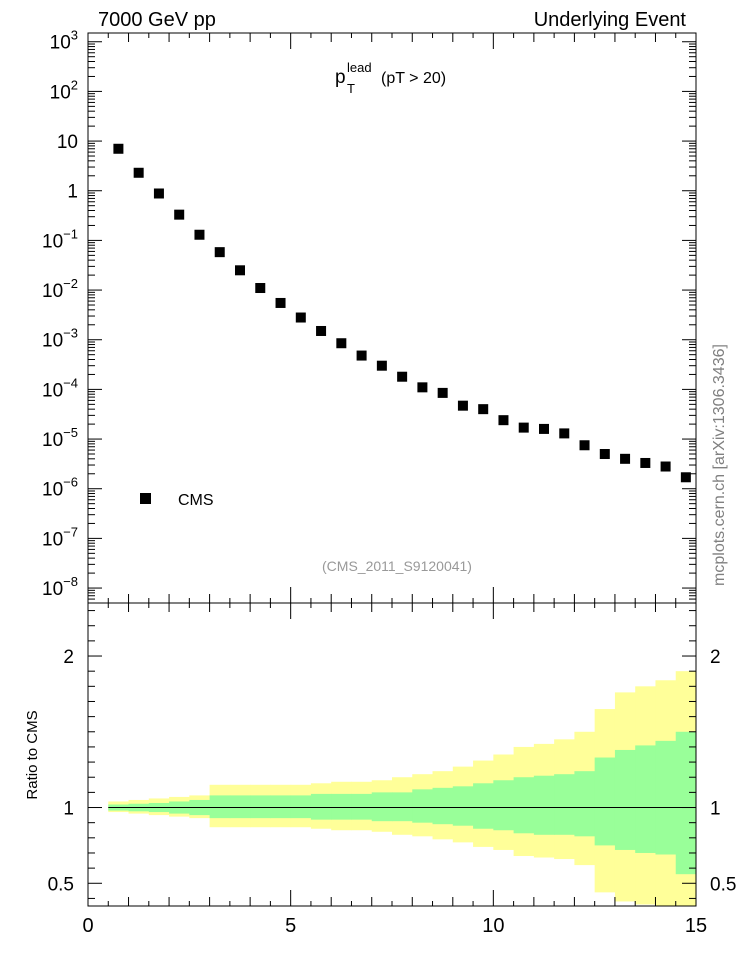 The image size is (746, 972). What do you see at coordinates (67, 142) in the screenshot?
I see `y-tick-label: 10` at bounding box center [67, 142].